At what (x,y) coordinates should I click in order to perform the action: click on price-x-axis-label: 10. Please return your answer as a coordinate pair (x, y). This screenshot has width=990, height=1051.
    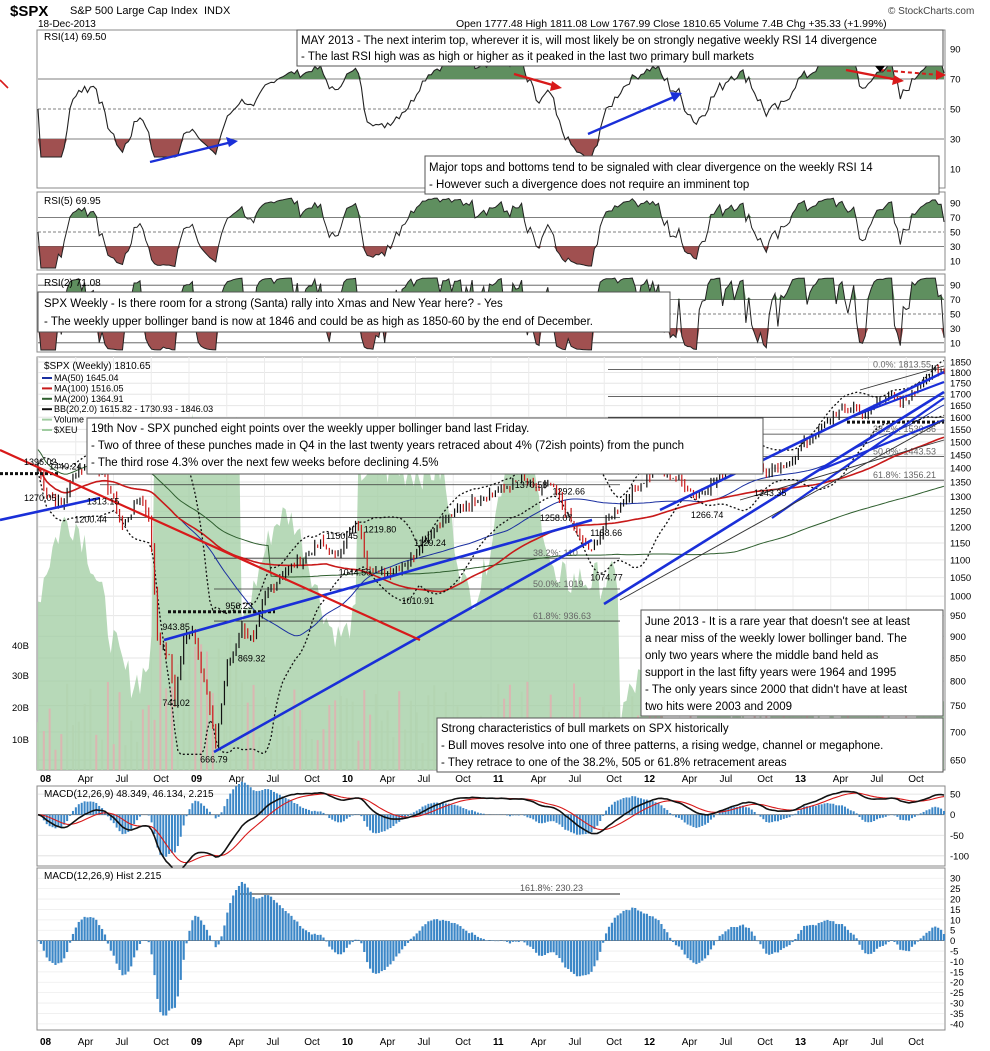
    Looking at the image, I should click on (348, 779).